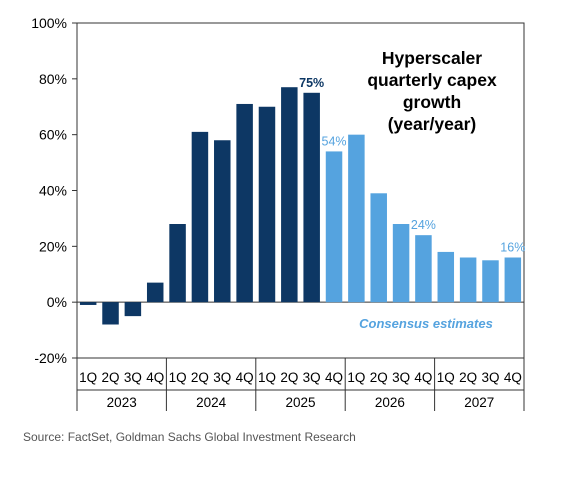 Image resolution: width=567 pixels, height=477 pixels. What do you see at coordinates (57, 302) in the screenshot?
I see `y-tick-label: 0%` at bounding box center [57, 302].